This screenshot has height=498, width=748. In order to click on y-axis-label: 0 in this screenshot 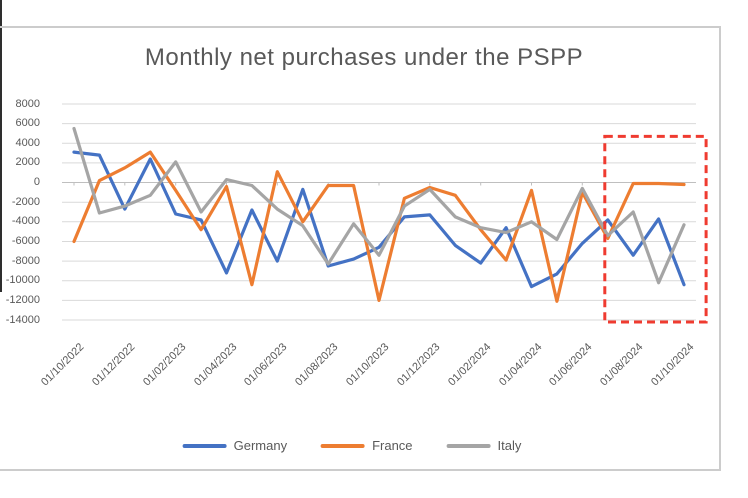, I will do `click(36, 182)`.